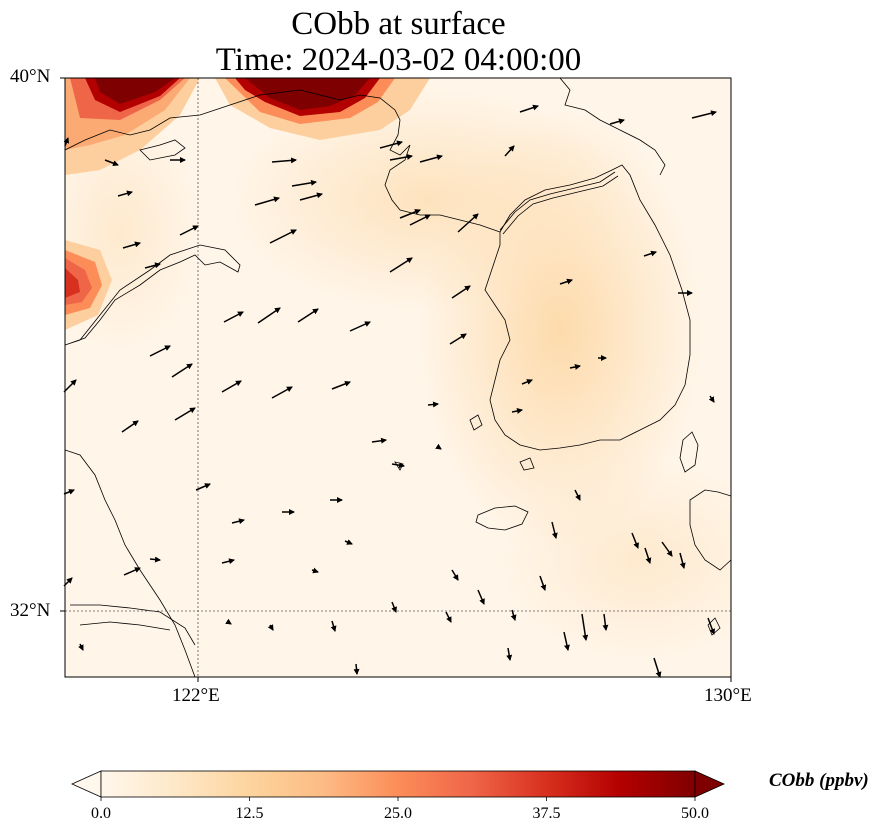 This screenshot has width=887, height=836. Describe the element at coordinates (612, 127) in the screenshot. I see `coast-northeast` at that location.